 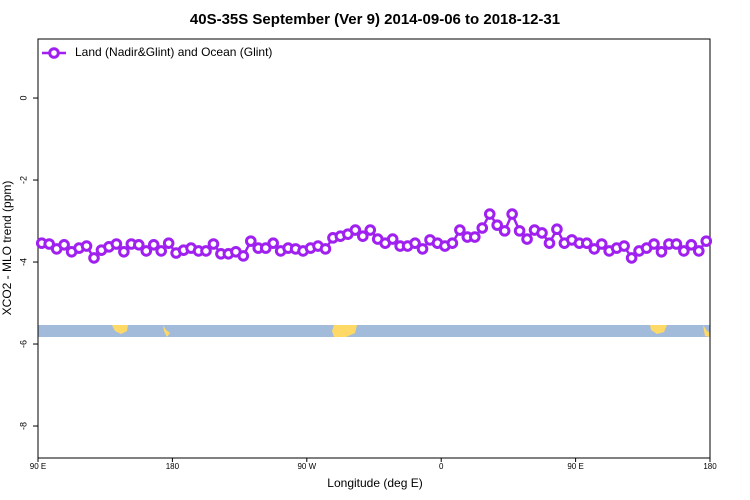 I want to click on y-axis-label: XCO2 - MLO trend (ppm), so click(x=7, y=248).